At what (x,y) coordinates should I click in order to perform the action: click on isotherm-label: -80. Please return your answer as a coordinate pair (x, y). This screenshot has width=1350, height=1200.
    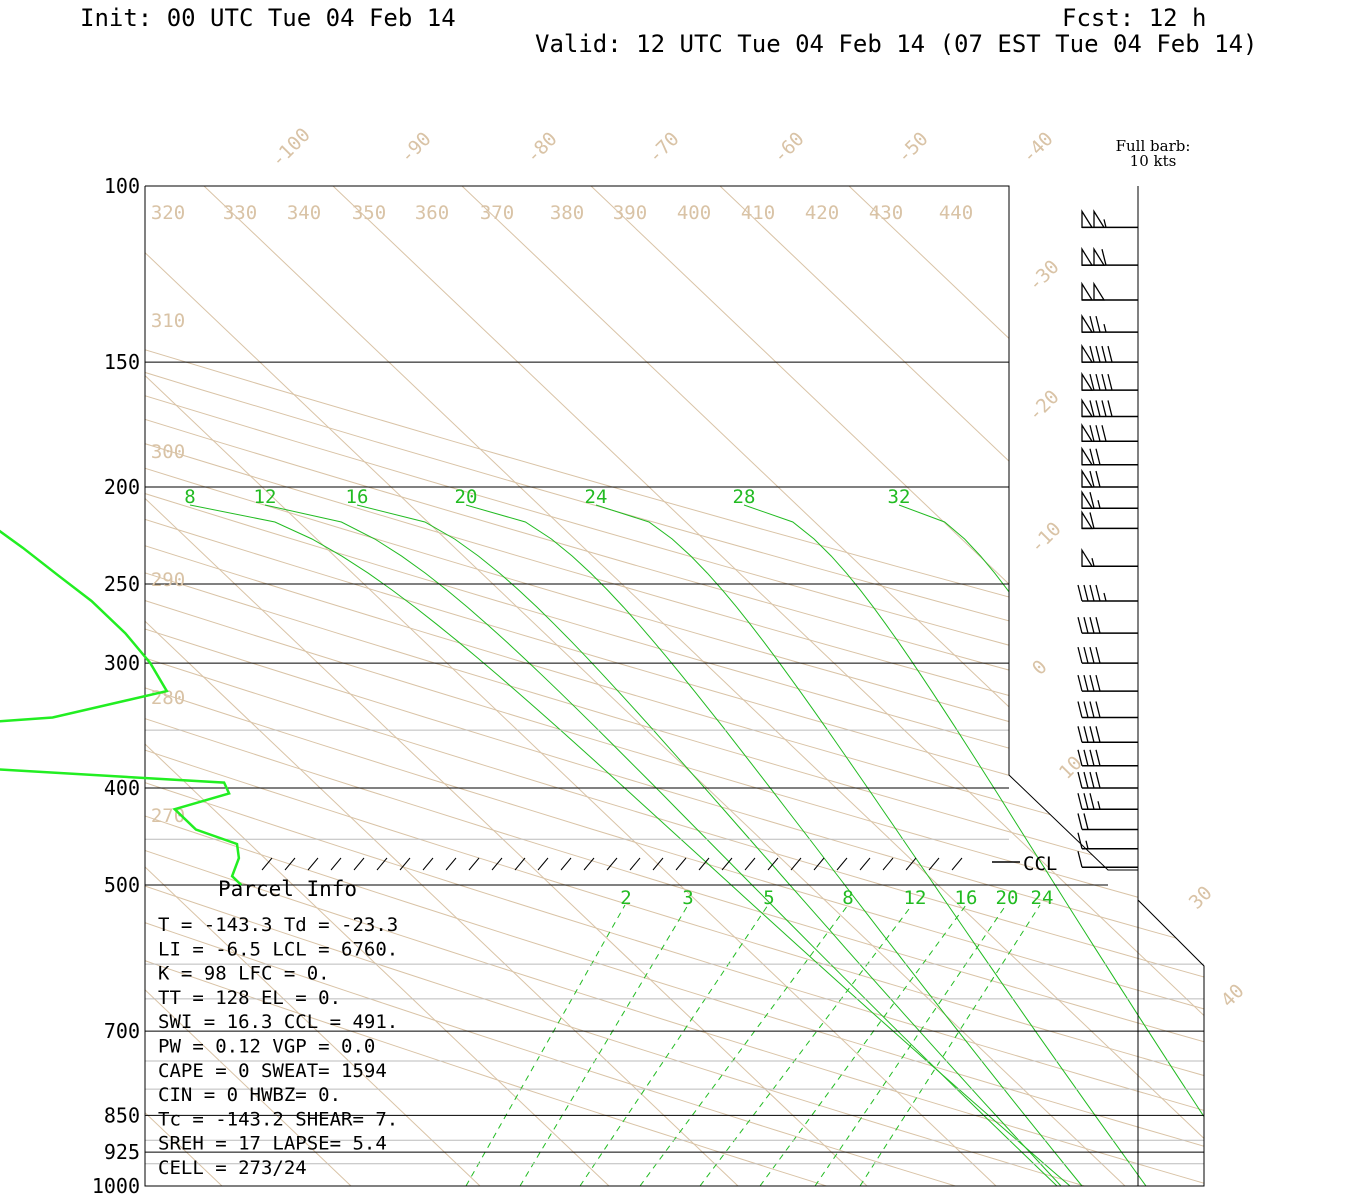
    Looking at the image, I should click on (542, 148).